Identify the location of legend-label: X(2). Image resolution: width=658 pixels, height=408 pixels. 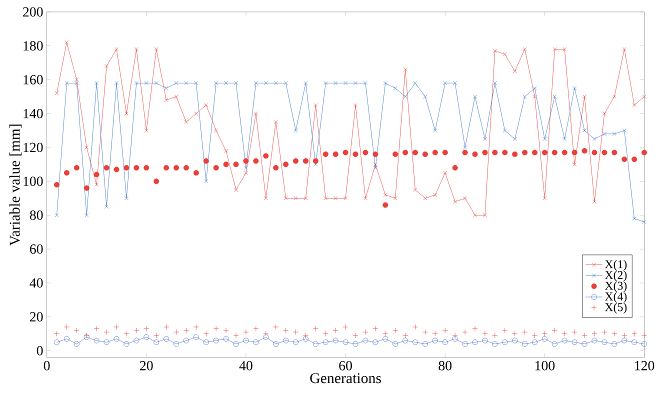
(615, 276).